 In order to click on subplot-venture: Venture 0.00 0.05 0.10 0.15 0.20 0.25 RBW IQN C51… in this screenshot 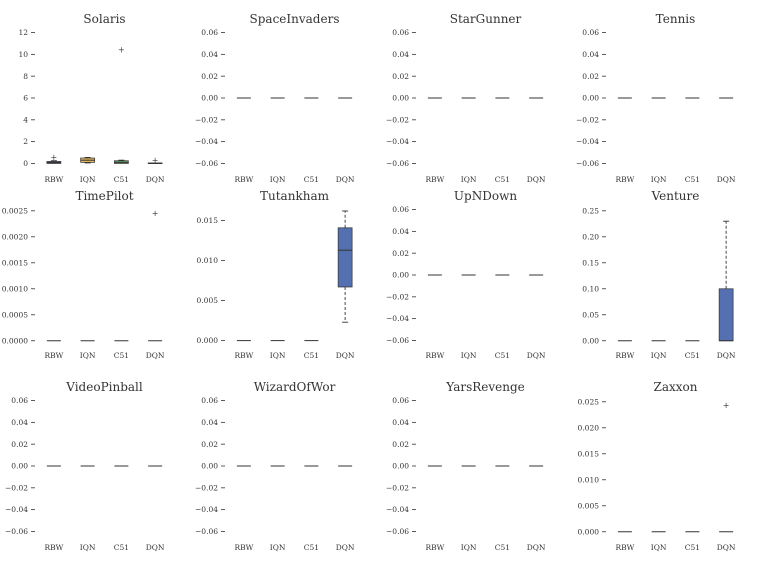, I will do `click(659, 274)`.